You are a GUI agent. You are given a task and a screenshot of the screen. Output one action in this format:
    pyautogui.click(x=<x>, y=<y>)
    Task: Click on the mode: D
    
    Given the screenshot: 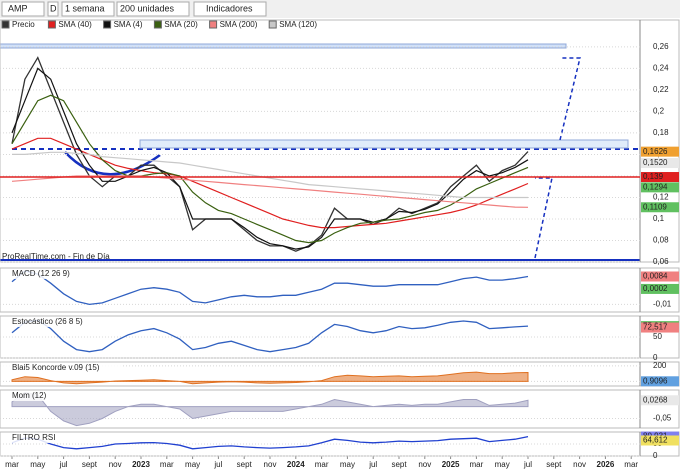 What is the action you would take?
    pyautogui.click(x=53, y=8)
    